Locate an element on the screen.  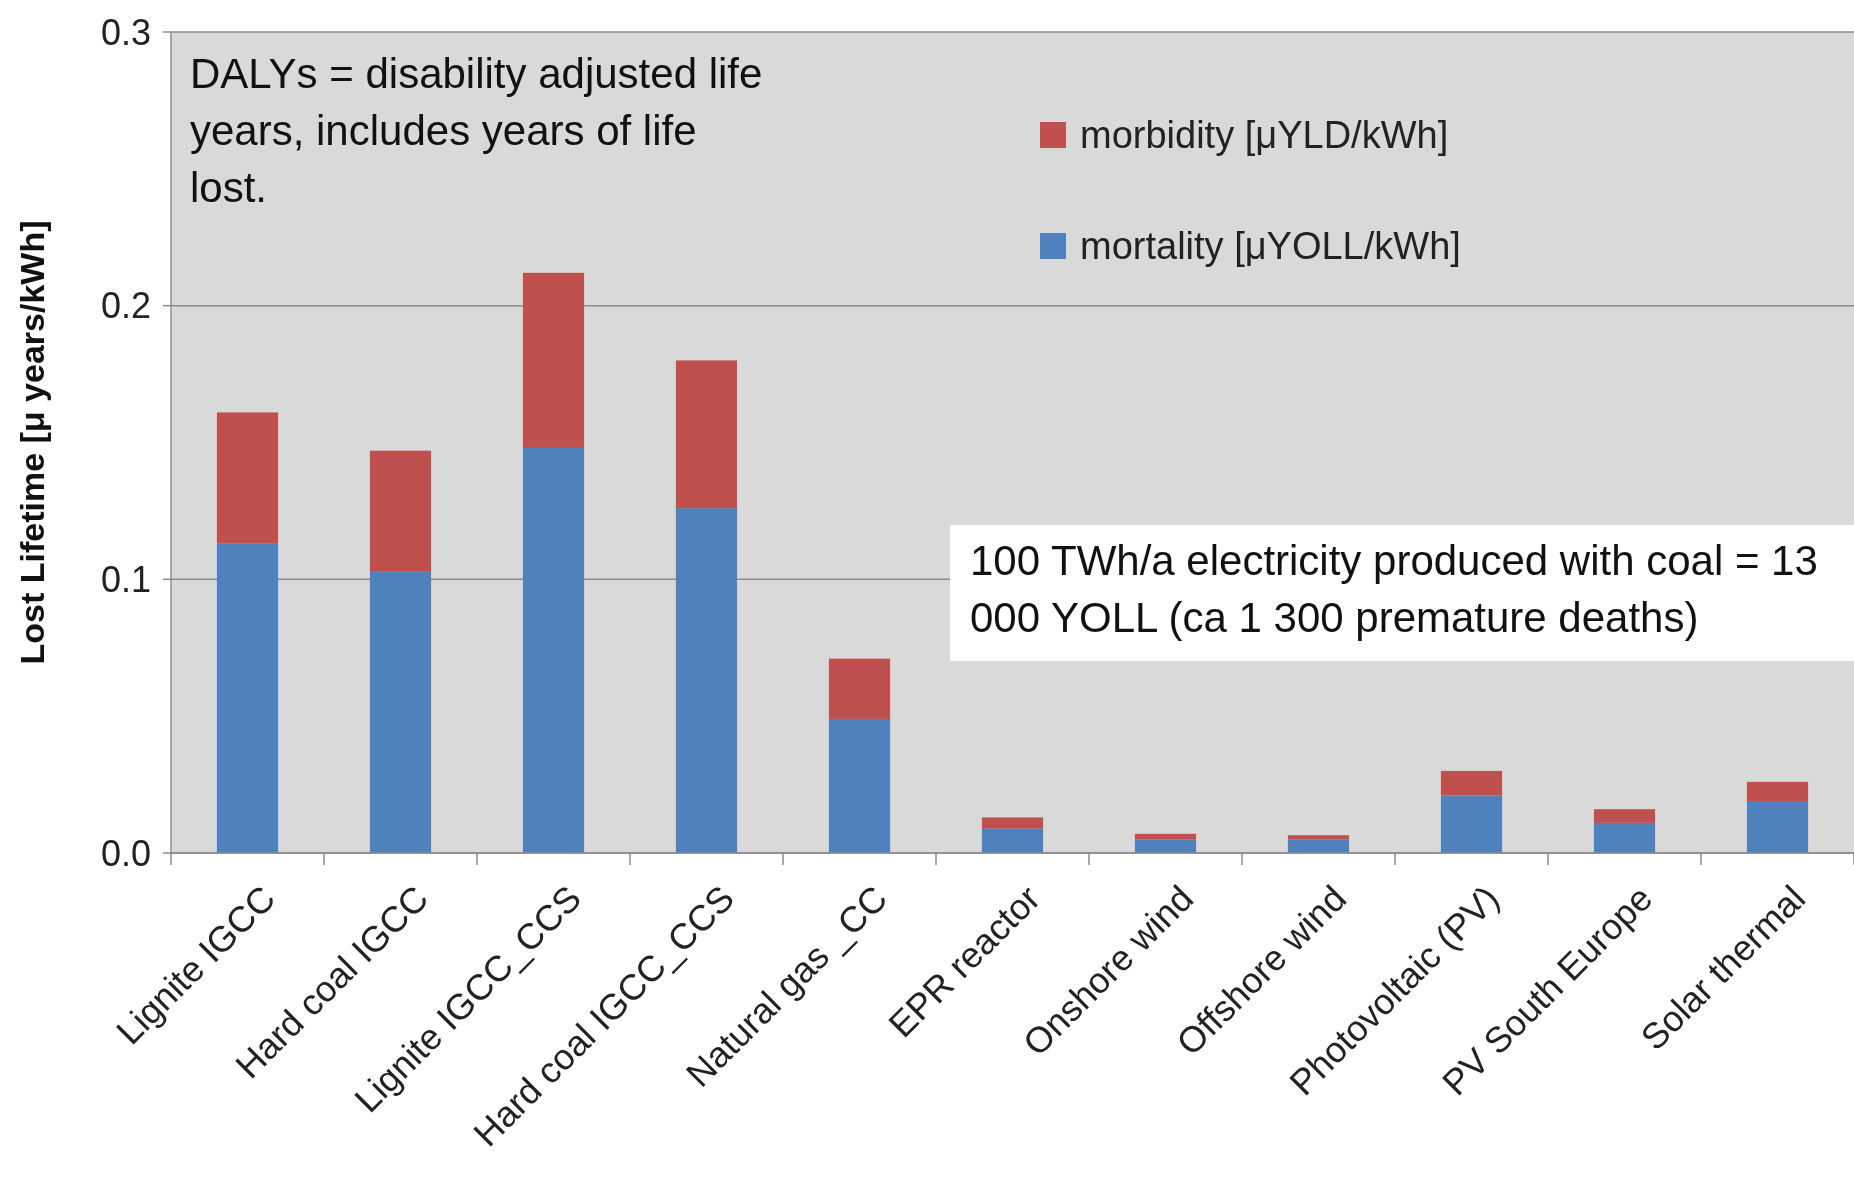
y-tick-label: 0.3 is located at coordinates (125, 32).